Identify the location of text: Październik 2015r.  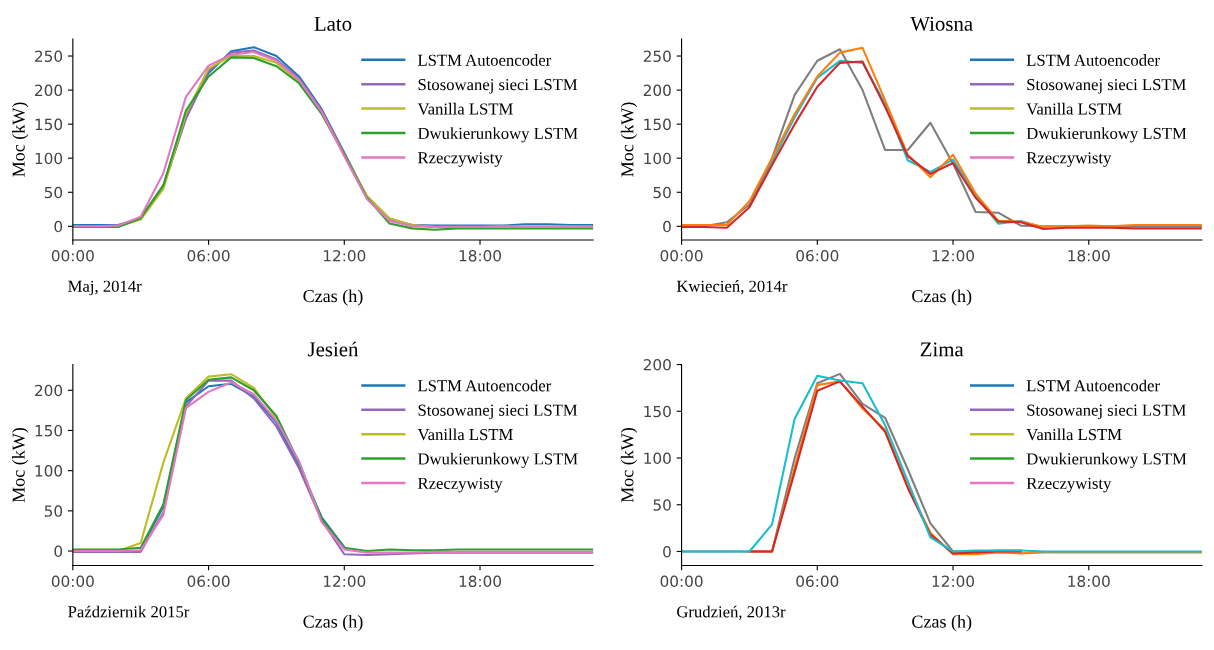
(129, 611).